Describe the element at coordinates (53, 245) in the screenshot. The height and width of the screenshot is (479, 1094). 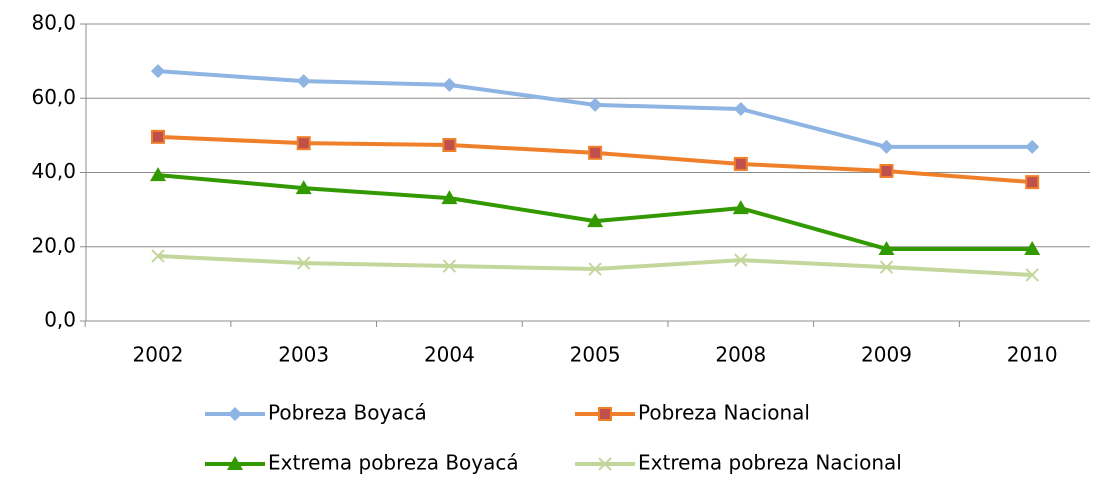
I see `y-tick-label: 20,0` at that location.